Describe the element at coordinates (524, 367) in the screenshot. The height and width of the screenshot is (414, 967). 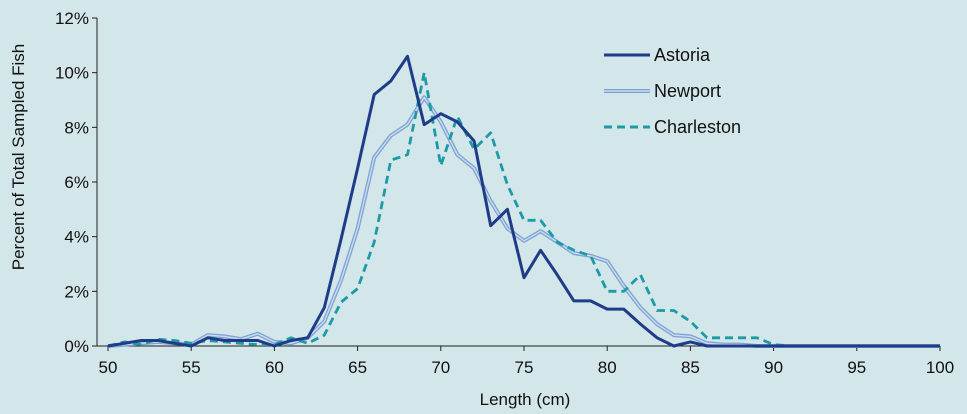
I see `x-tick-label: 75` at that location.